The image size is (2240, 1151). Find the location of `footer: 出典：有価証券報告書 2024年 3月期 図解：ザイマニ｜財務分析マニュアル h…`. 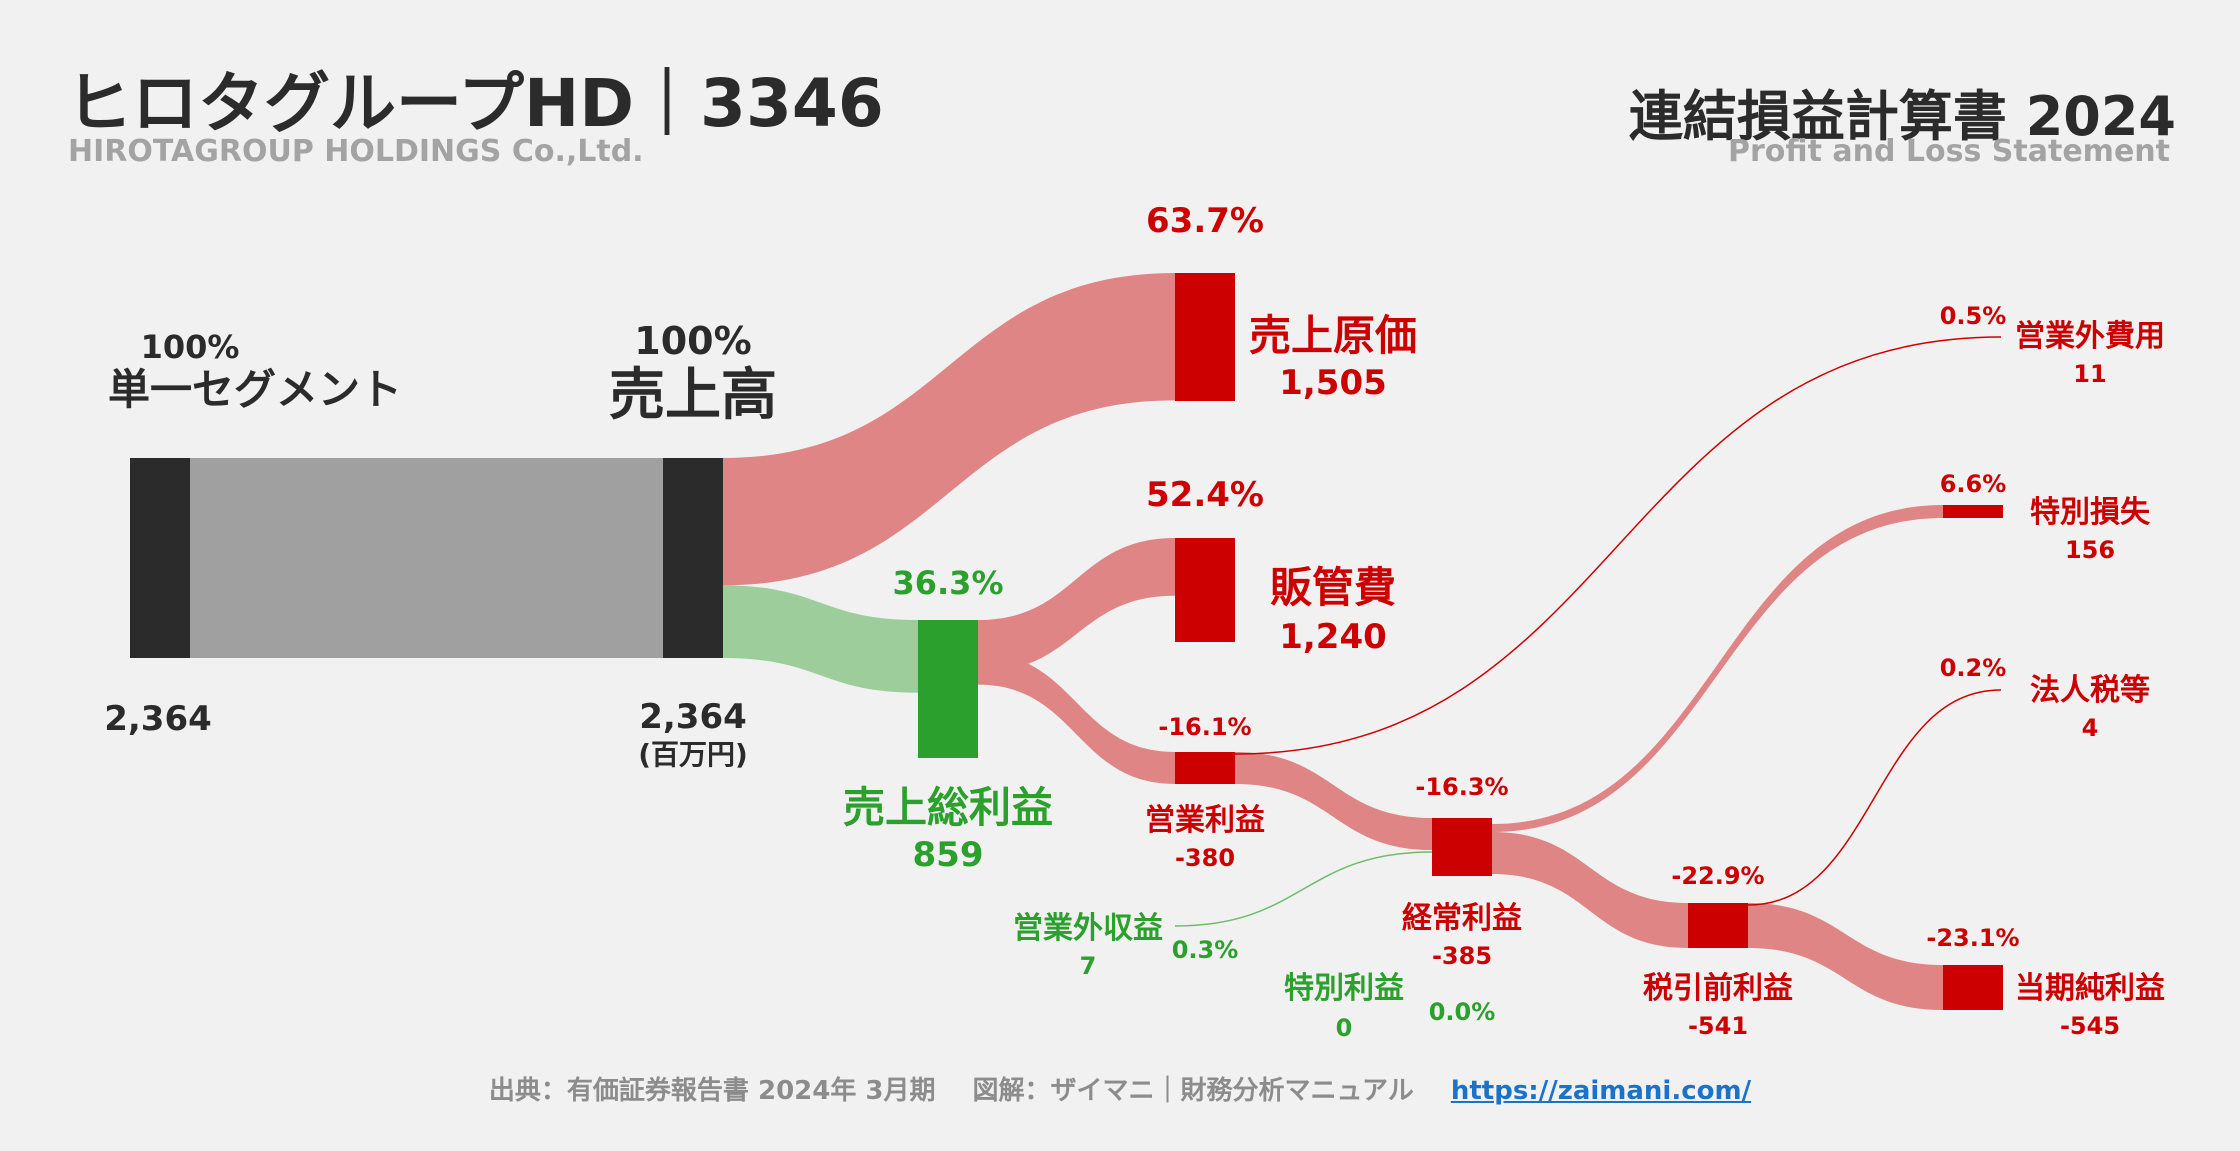

footer: 出典：有価証券報告書 2024年 3月期 図解：ザイマニ｜財務分析マニュアル h… is located at coordinates (1120, 1088).